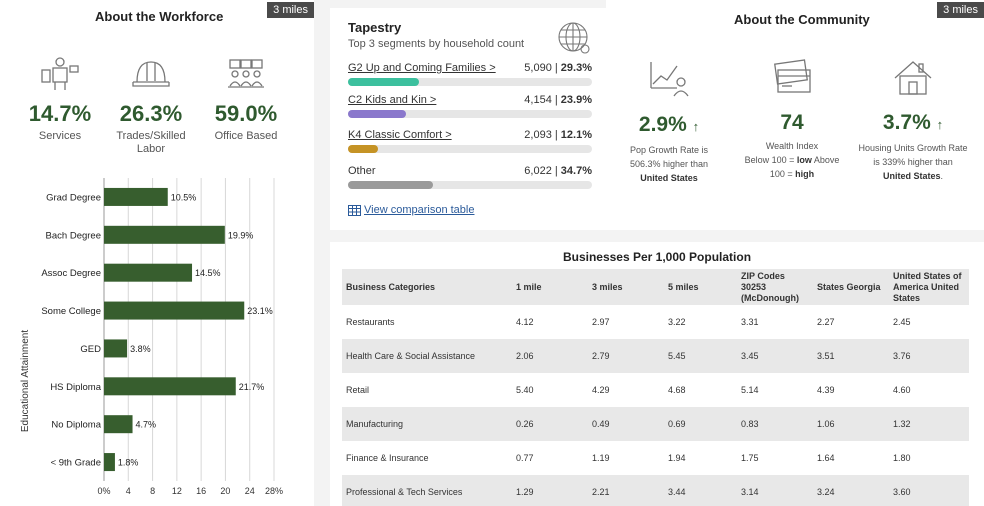 The image size is (984, 506). Describe the element at coordinates (151, 74) in the screenshot. I see `hard-hat-icon` at that location.